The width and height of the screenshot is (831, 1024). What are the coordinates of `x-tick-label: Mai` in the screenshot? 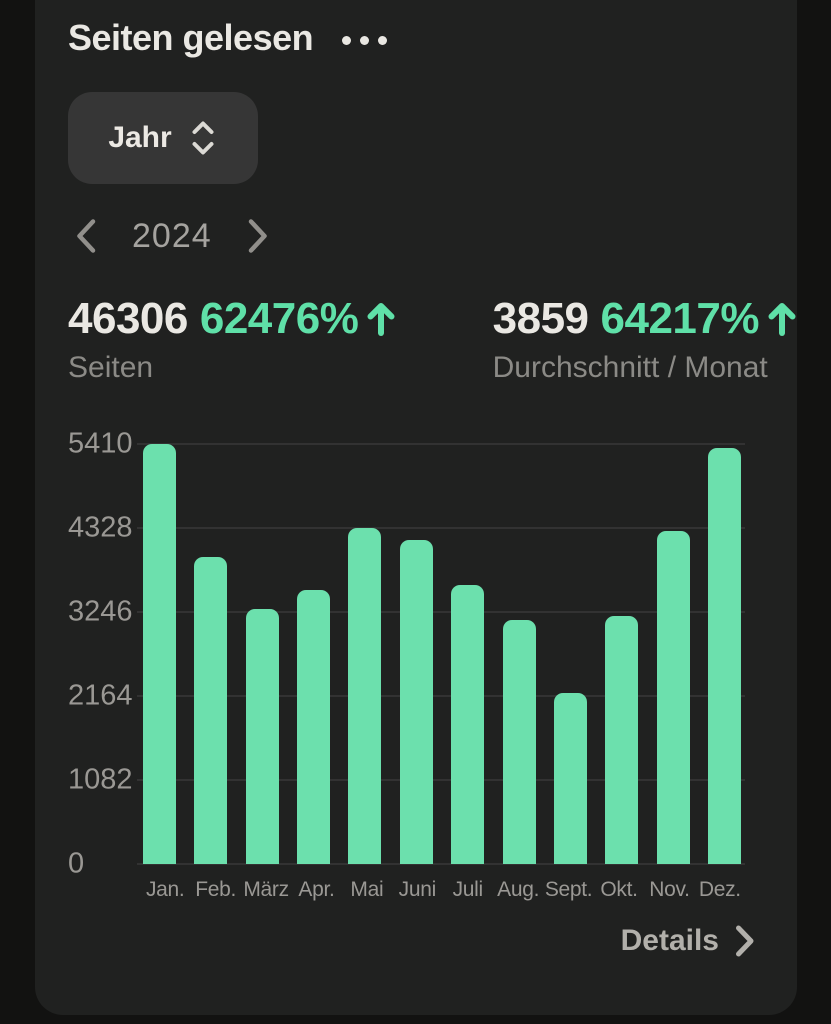 It's located at (367, 889).